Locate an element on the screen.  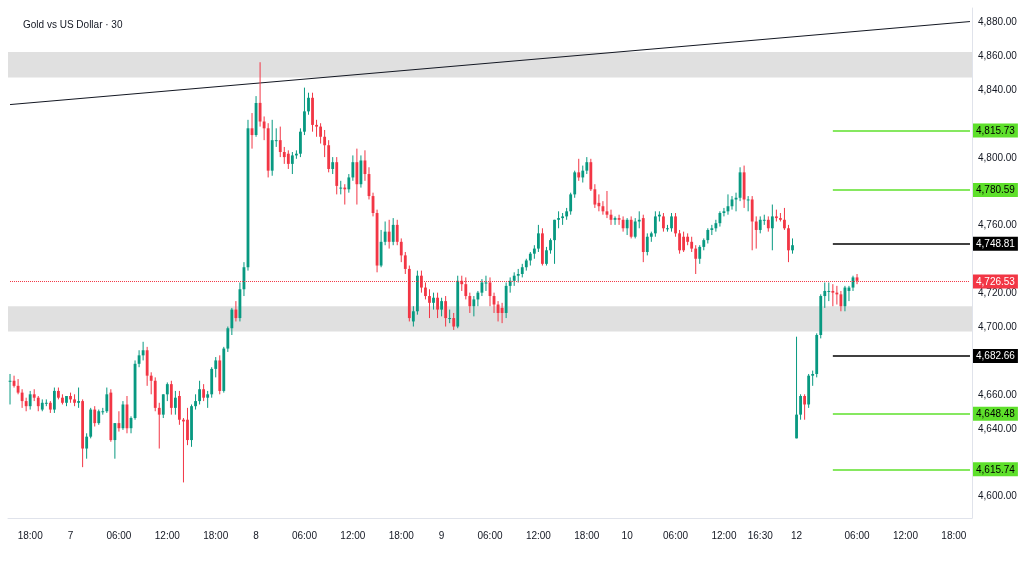
ref-line-label: 4,682.66 is located at coordinates (995, 356).